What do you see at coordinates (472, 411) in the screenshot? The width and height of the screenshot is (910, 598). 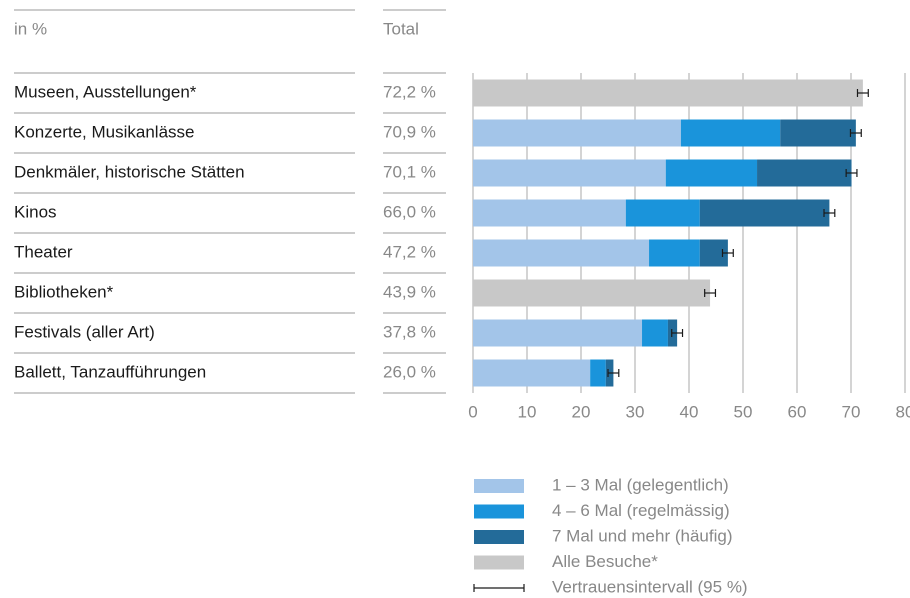 I see `x-tick-label: 0` at bounding box center [472, 411].